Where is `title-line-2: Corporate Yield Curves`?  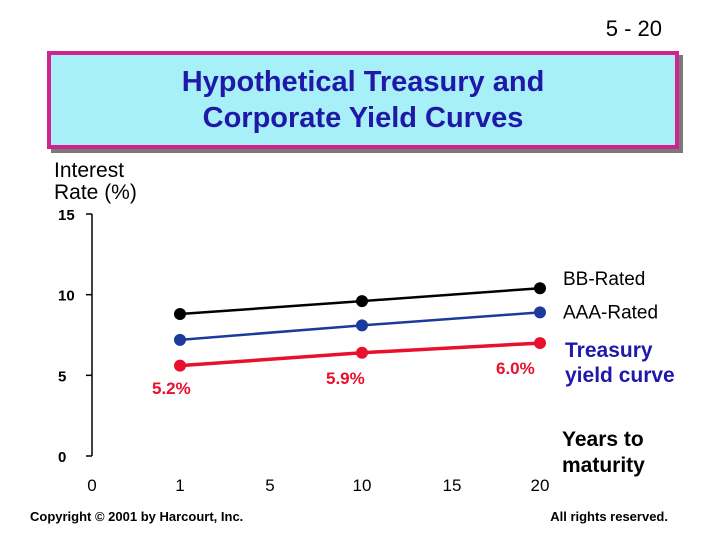
title-line-2: Corporate Yield Curves is located at coordinates (363, 118).